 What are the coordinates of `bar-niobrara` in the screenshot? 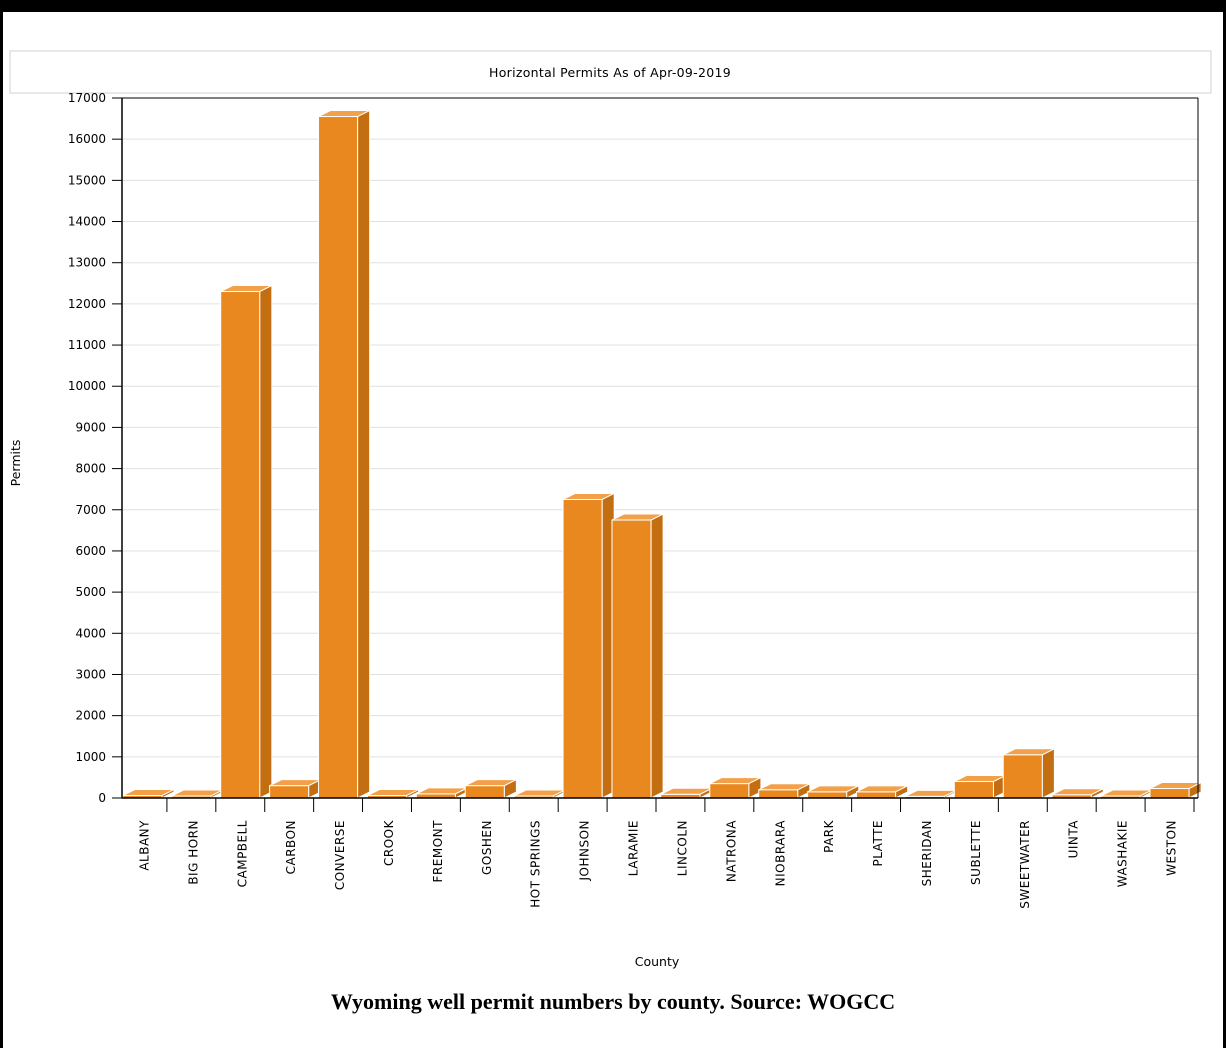 It's located at (784, 790).